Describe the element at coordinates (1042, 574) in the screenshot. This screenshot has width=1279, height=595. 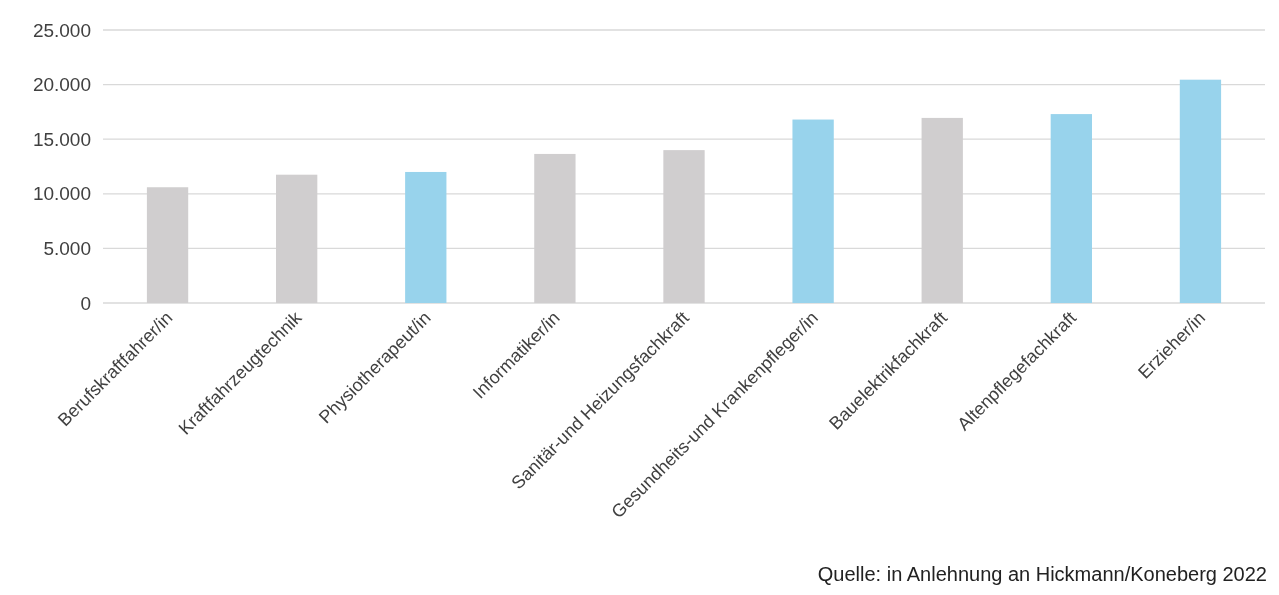
I see `source-note: Quelle: in Anlehnung an Hickmann/Koneberg 2022` at that location.